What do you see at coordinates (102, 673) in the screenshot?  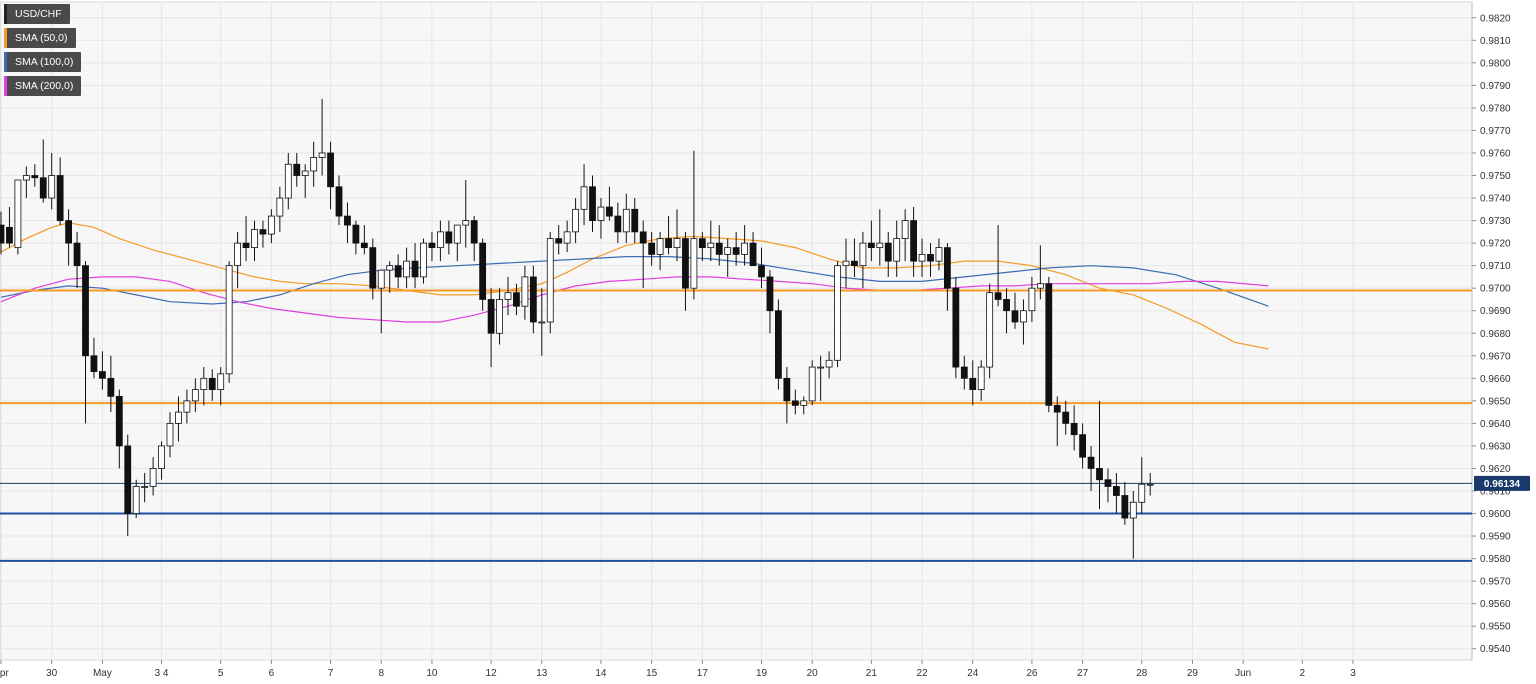 I see `x-tick-label: May` at bounding box center [102, 673].